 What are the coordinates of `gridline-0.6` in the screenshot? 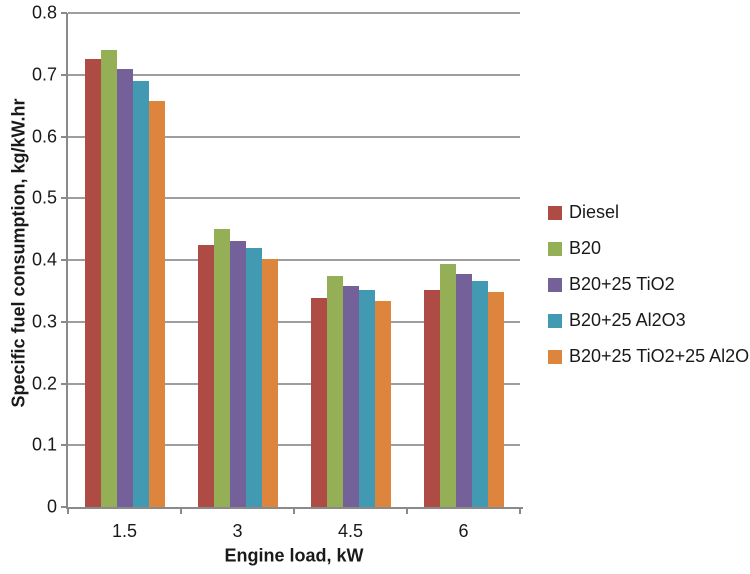 It's located at (294, 136).